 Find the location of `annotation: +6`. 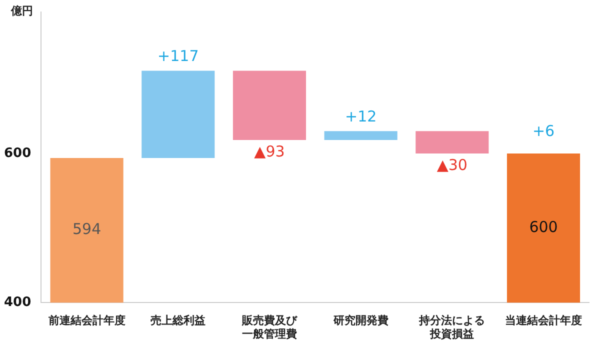

annotation: +6 is located at coordinates (543, 131).